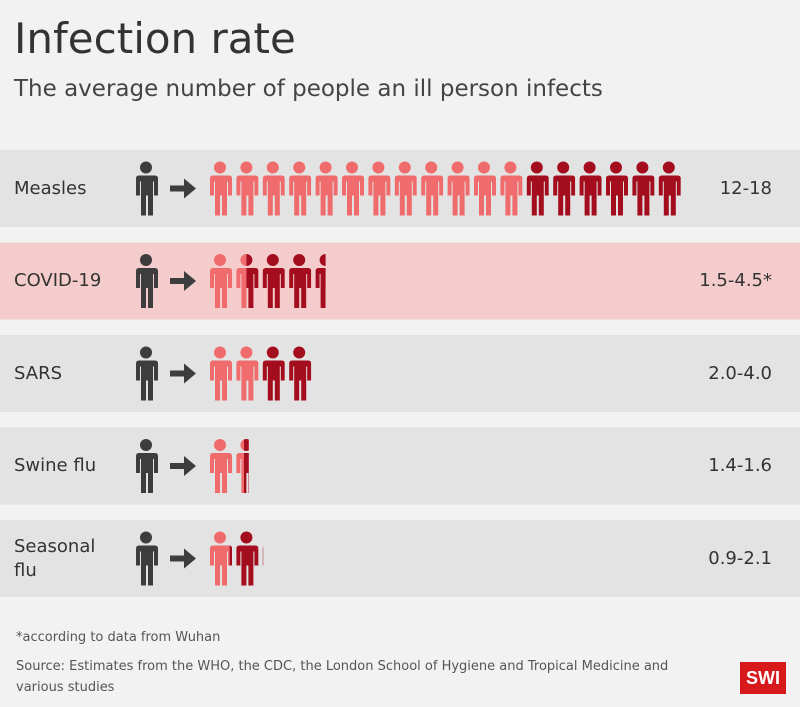 This screenshot has height=707, width=800. What do you see at coordinates (50, 188) in the screenshot?
I see `category-label: Measles` at bounding box center [50, 188].